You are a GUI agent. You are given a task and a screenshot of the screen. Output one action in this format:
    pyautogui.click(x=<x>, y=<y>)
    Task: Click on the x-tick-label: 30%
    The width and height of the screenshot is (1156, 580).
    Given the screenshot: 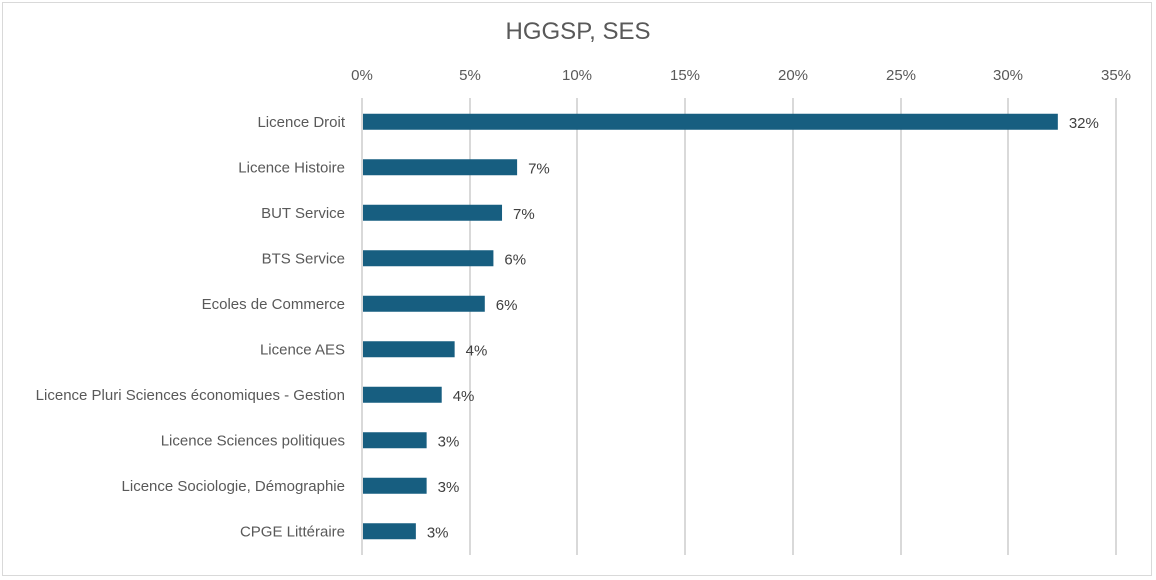 What is the action you would take?
    pyautogui.click(x=1008, y=75)
    